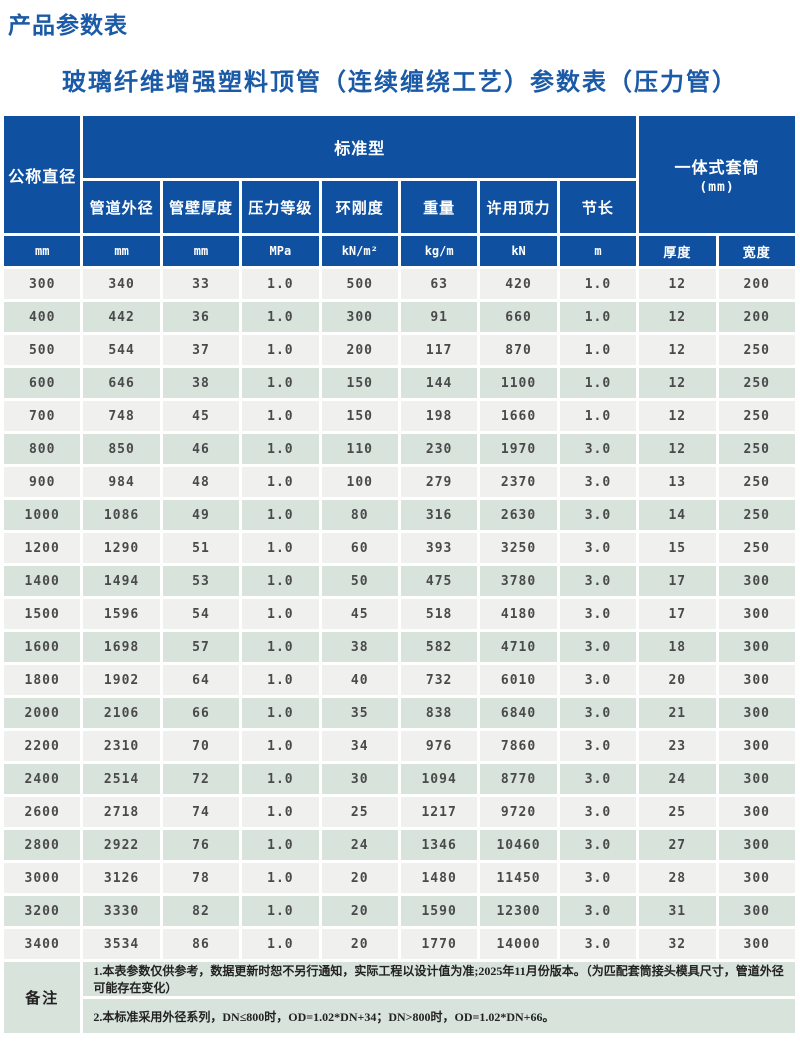 This screenshot has width=800, height=1060. I want to click on table-row: 2000 2106 66 1.0 35 838 6840 3.0 21 300, so click(399, 713).